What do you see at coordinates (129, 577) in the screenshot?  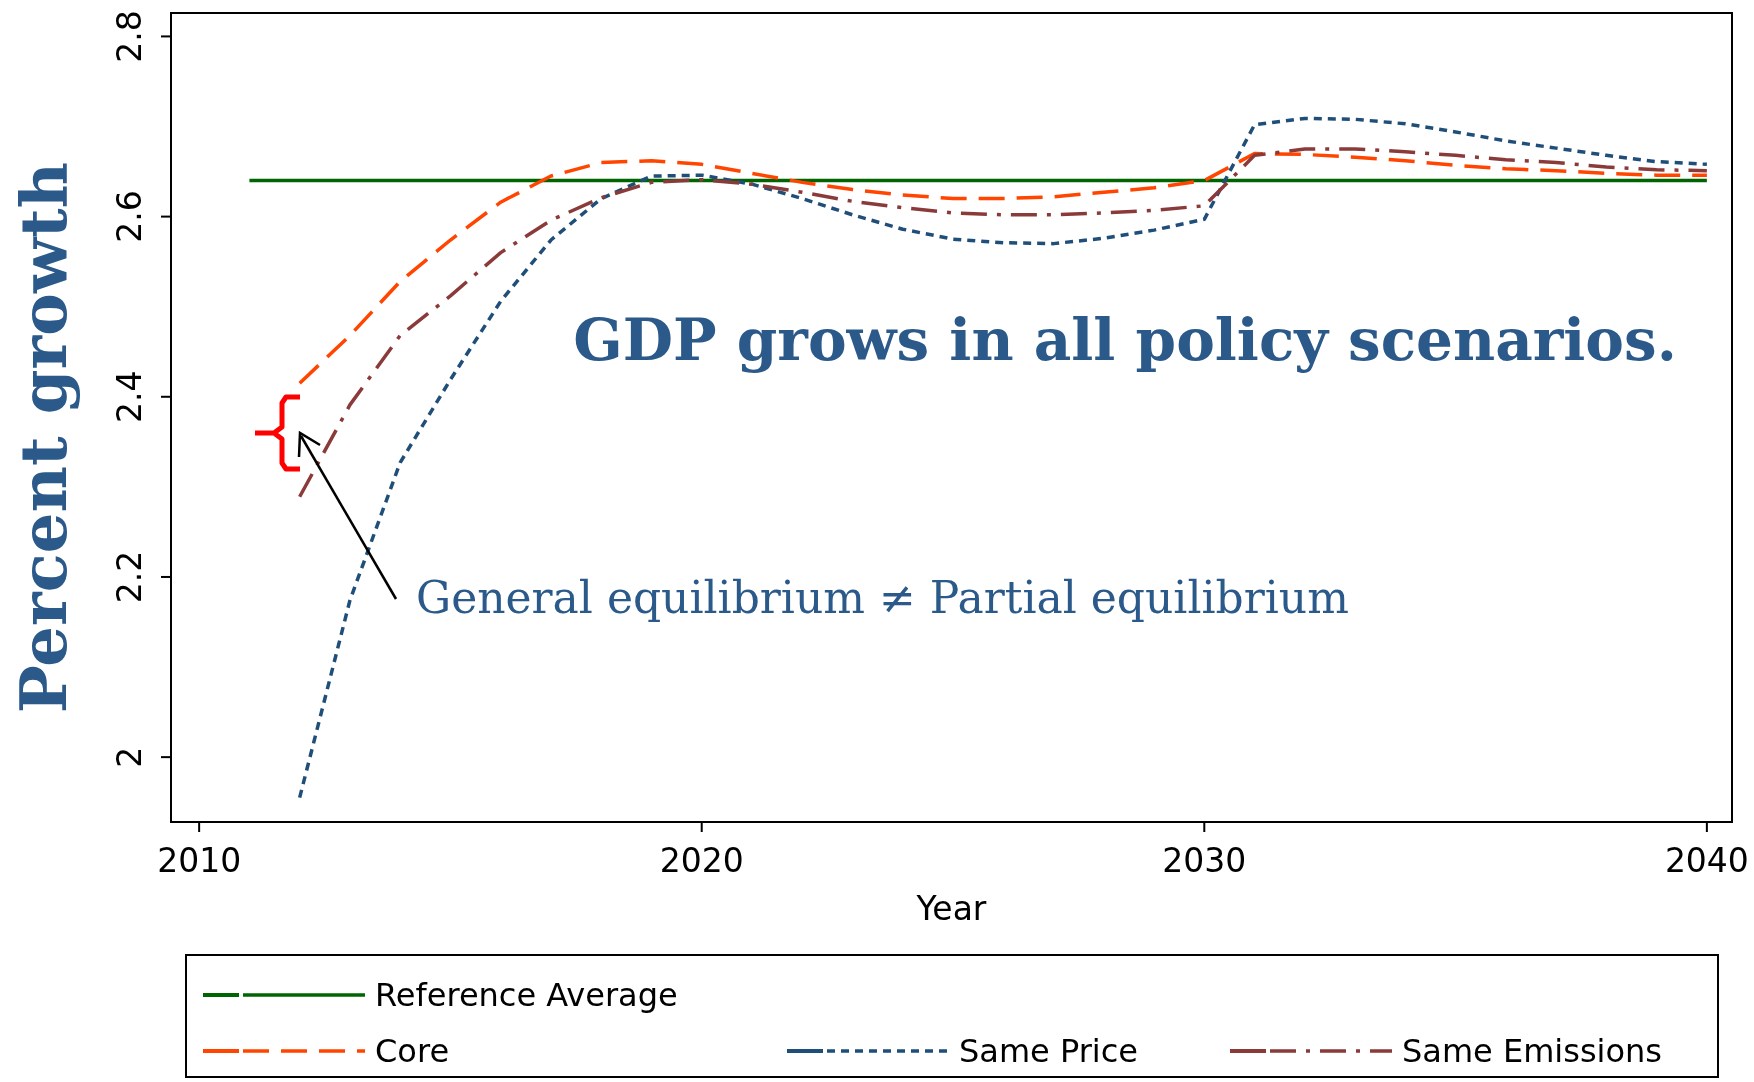 I see `y-tick-label: 2.2` at bounding box center [129, 577].